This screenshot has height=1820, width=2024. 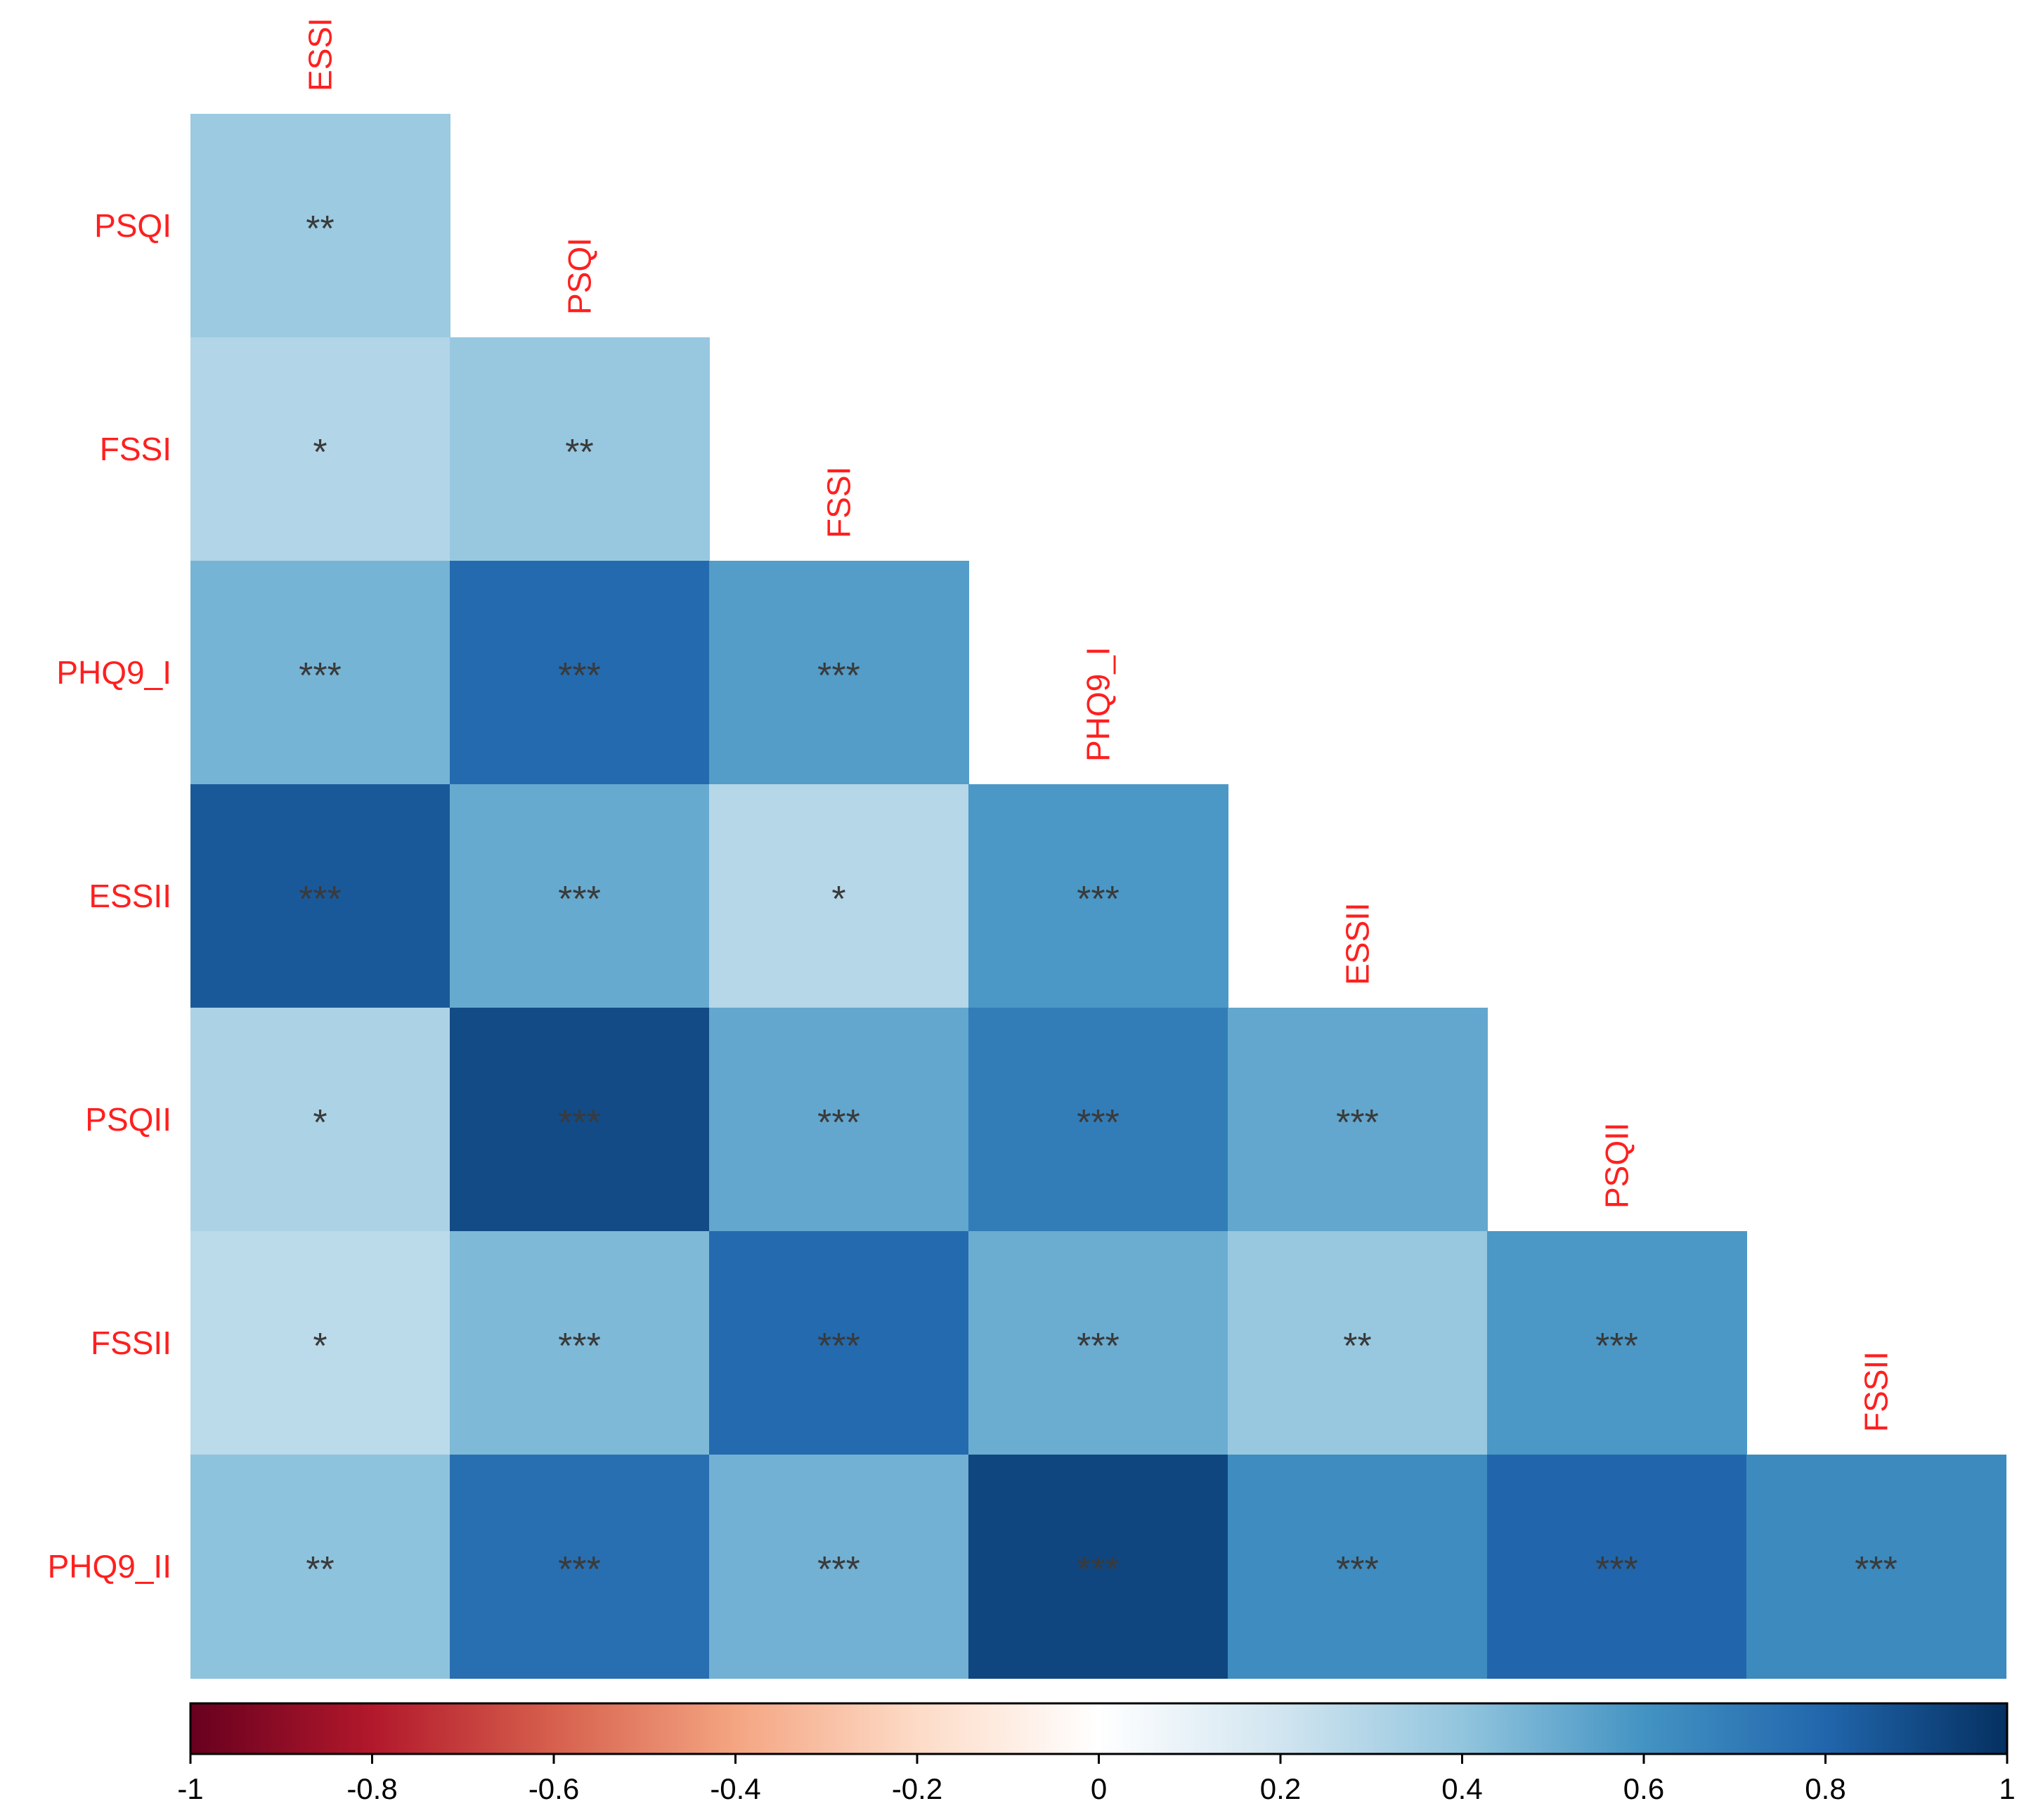 I want to click on cell-PHQ9_I-FSSI, so click(x=839, y=673).